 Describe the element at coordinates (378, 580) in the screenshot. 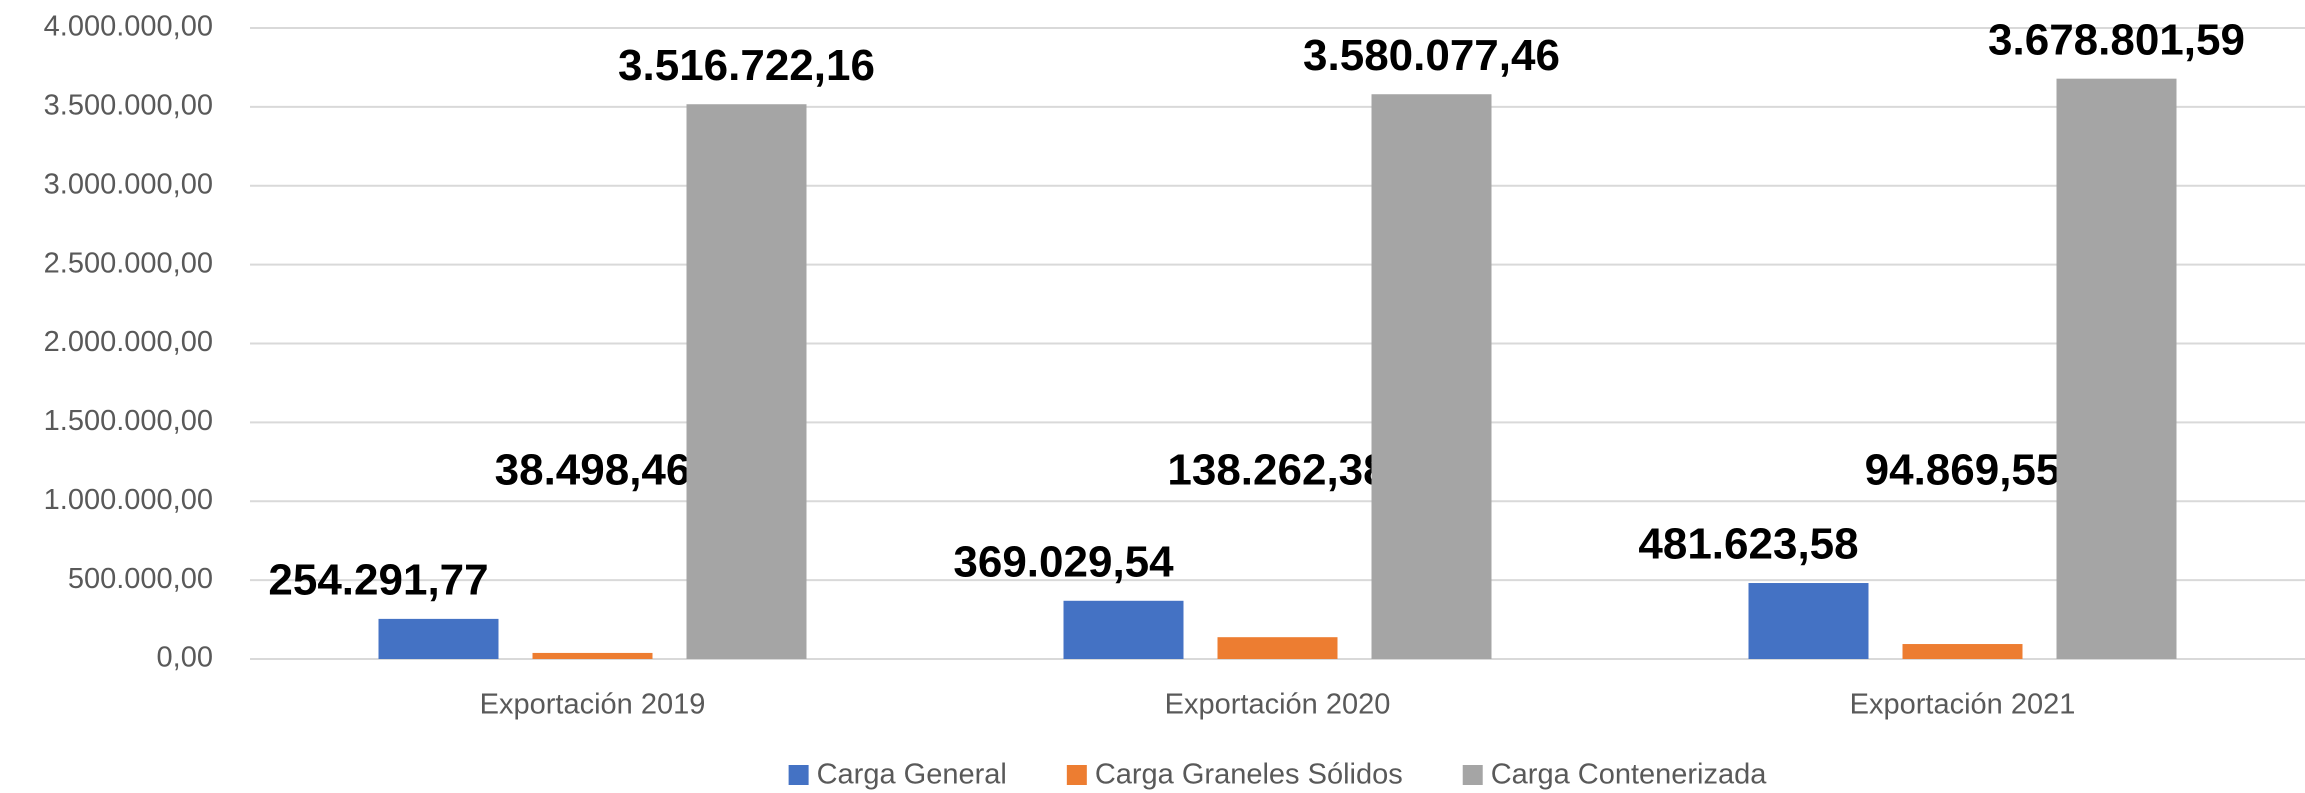

I see `data-label: 254.291,77` at that location.